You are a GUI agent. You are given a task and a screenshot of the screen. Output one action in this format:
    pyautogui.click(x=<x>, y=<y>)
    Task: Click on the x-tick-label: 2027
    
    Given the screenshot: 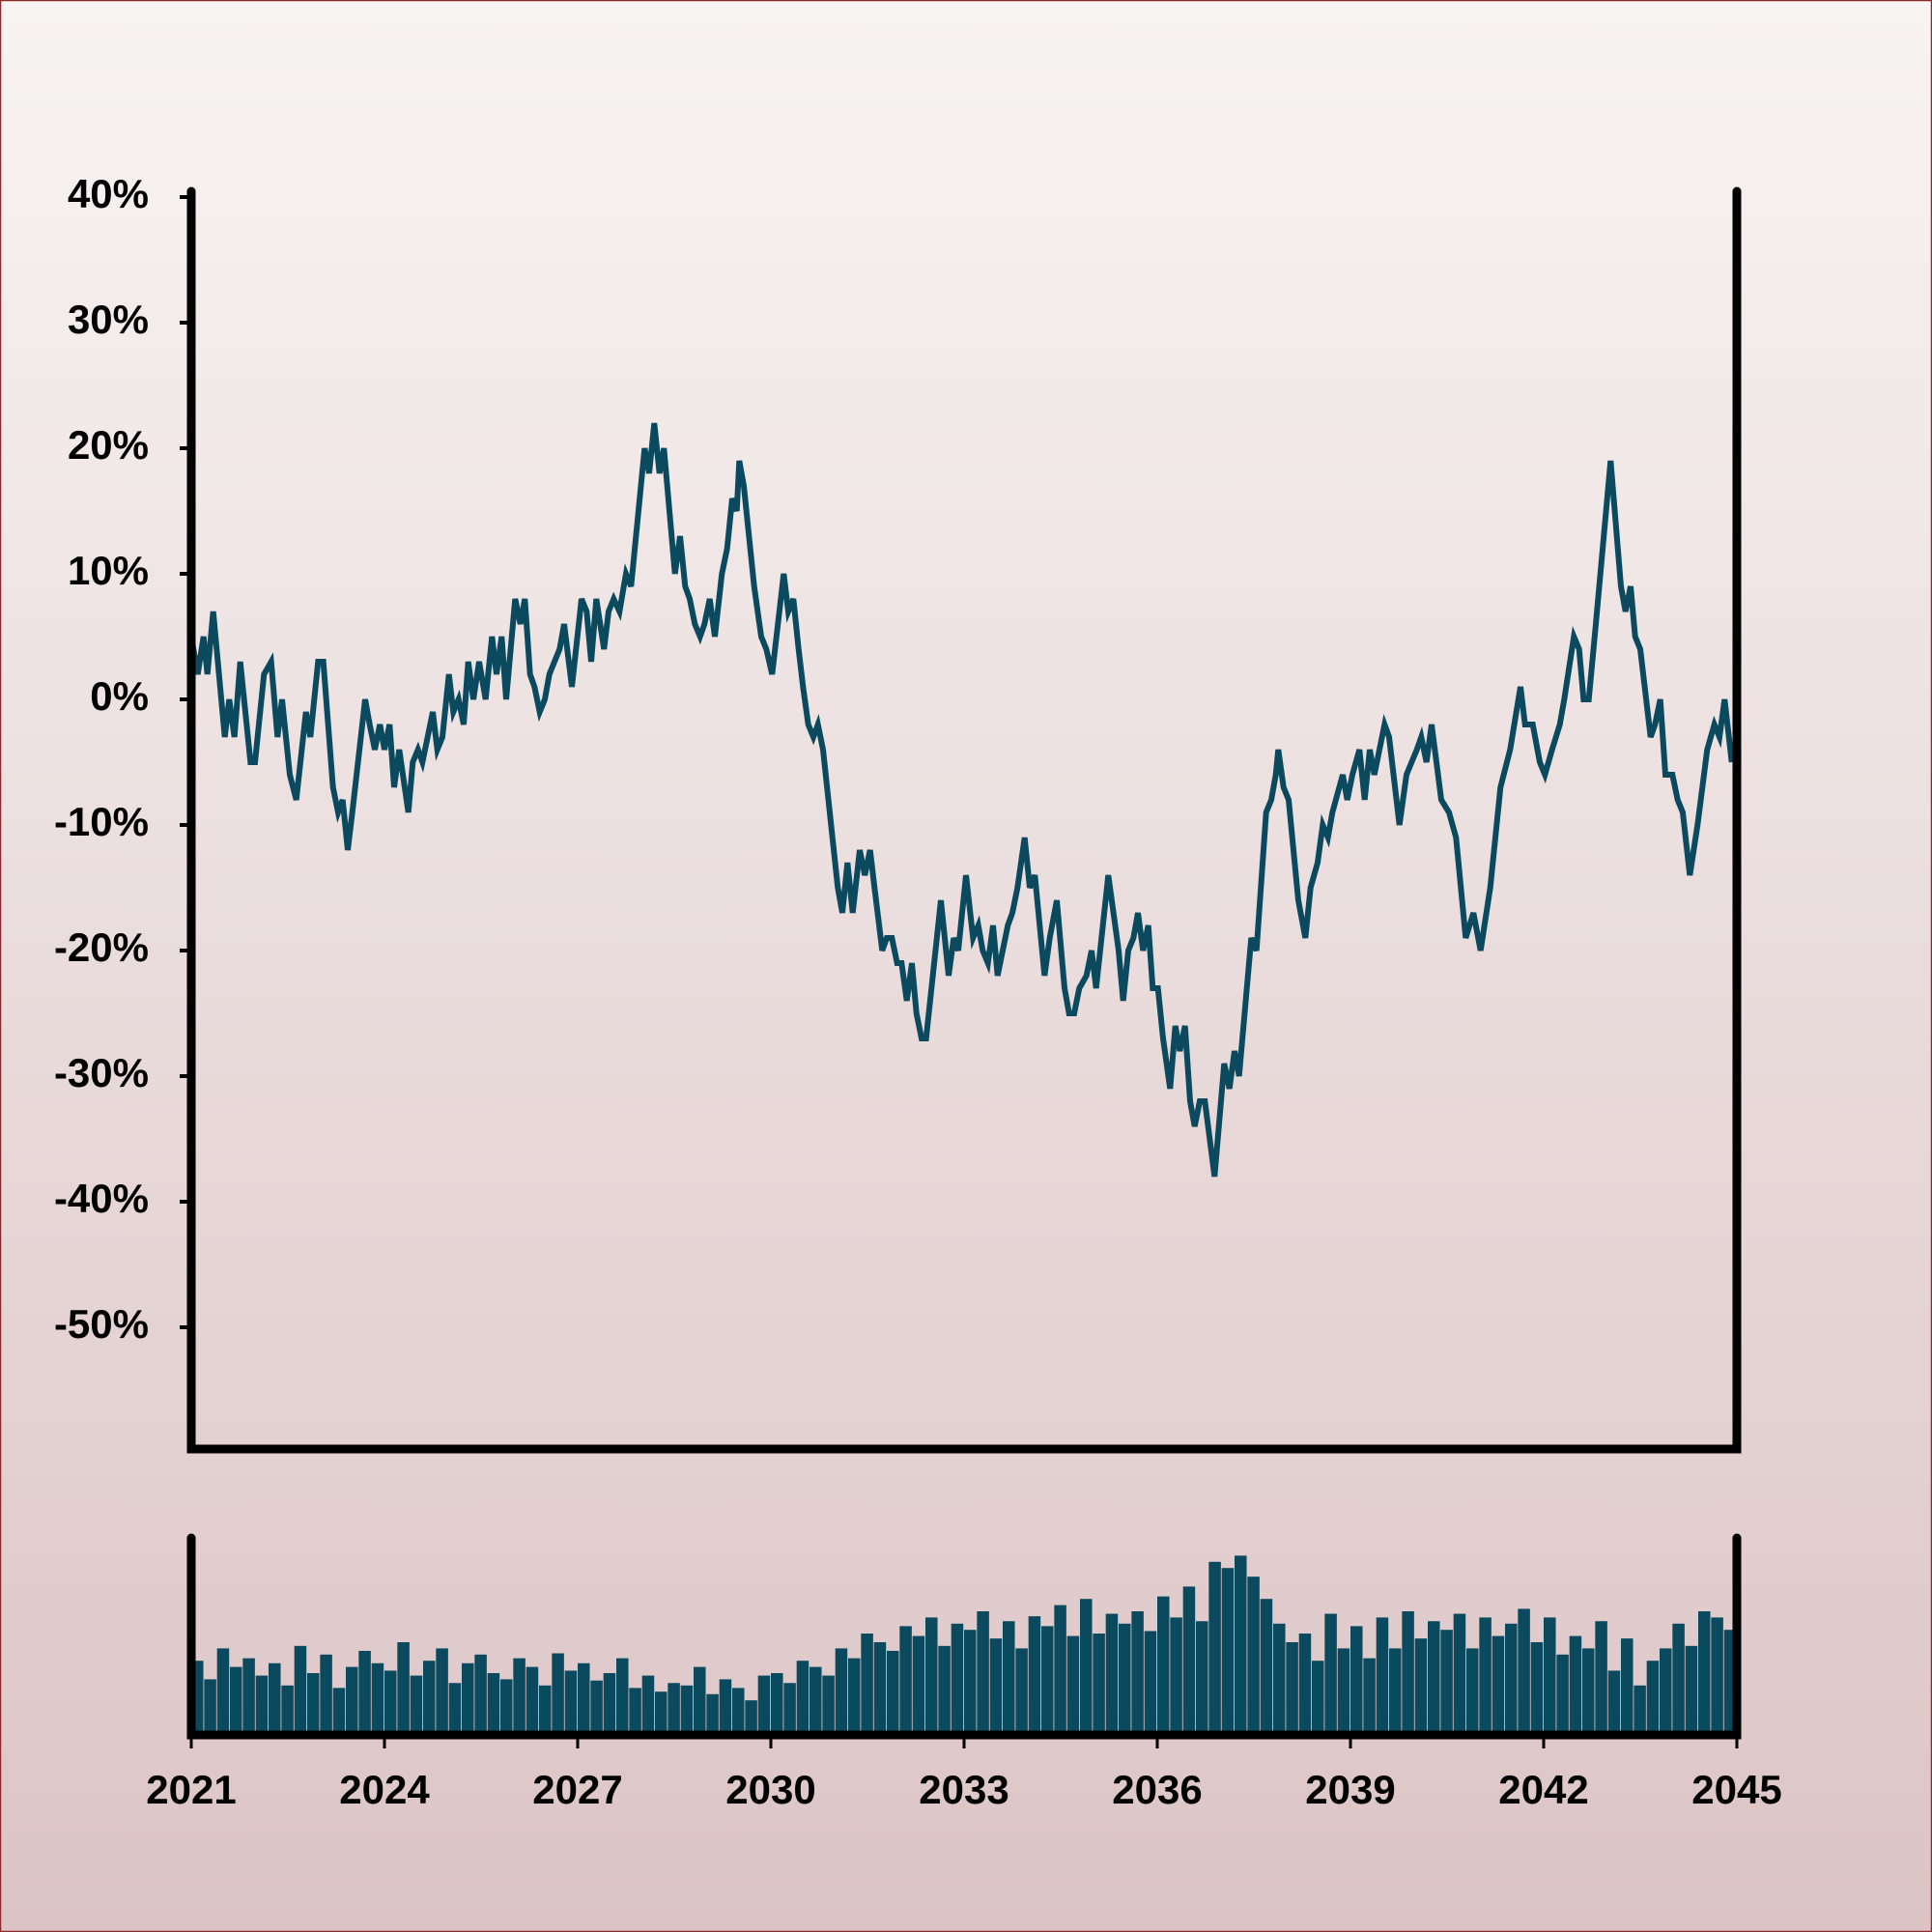 What is the action you would take?
    pyautogui.click(x=577, y=1789)
    